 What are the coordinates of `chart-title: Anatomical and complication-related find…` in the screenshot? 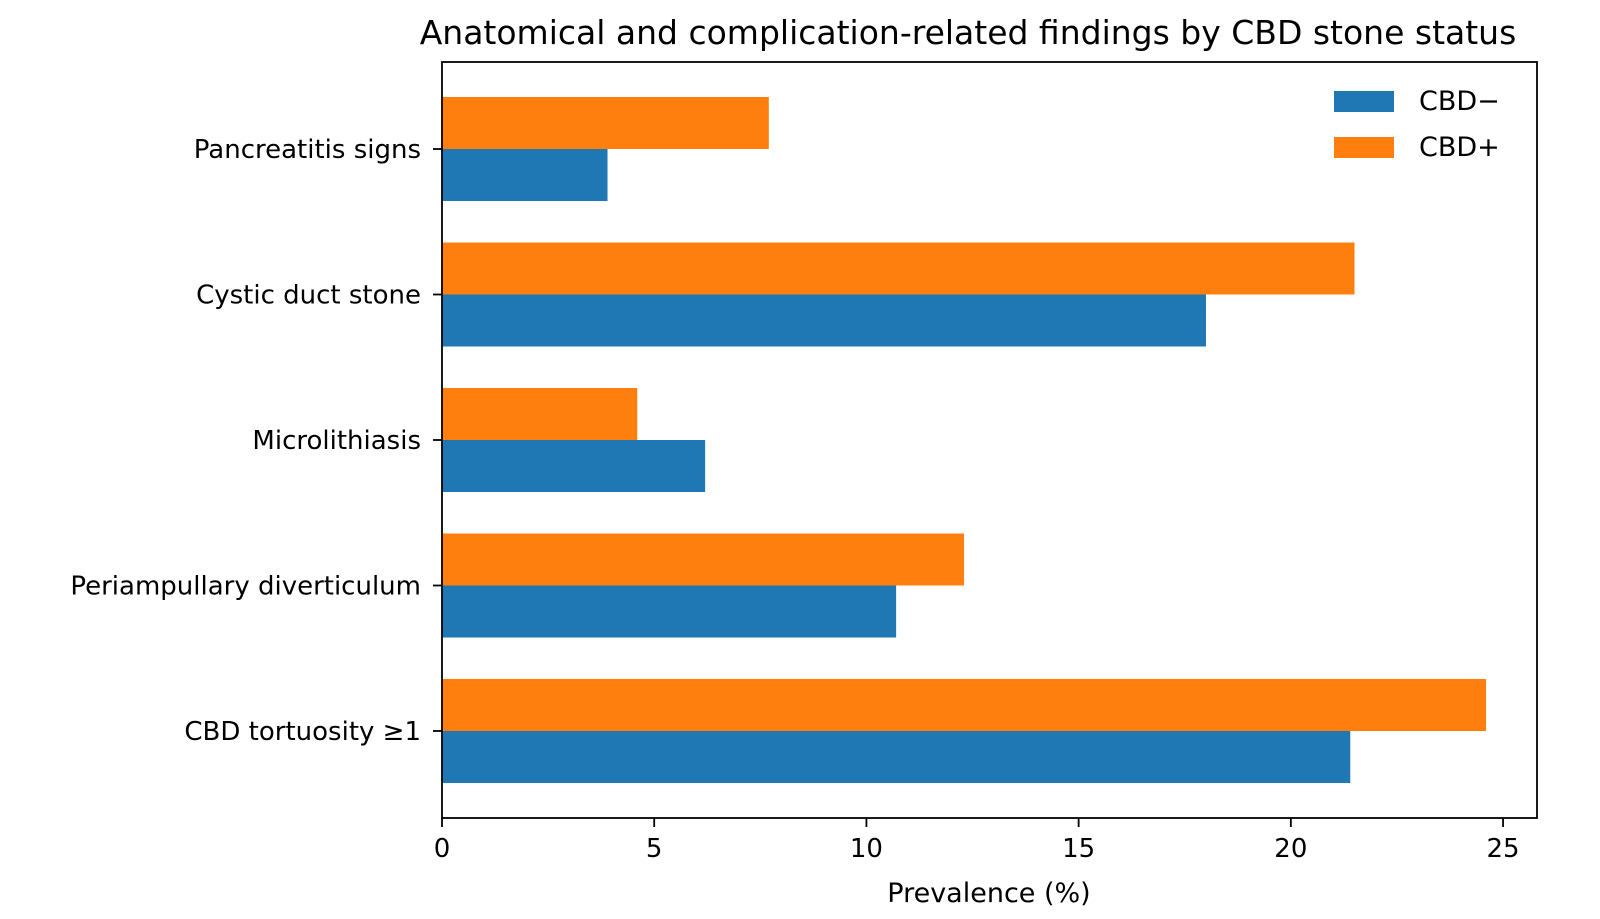 It's located at (968, 32).